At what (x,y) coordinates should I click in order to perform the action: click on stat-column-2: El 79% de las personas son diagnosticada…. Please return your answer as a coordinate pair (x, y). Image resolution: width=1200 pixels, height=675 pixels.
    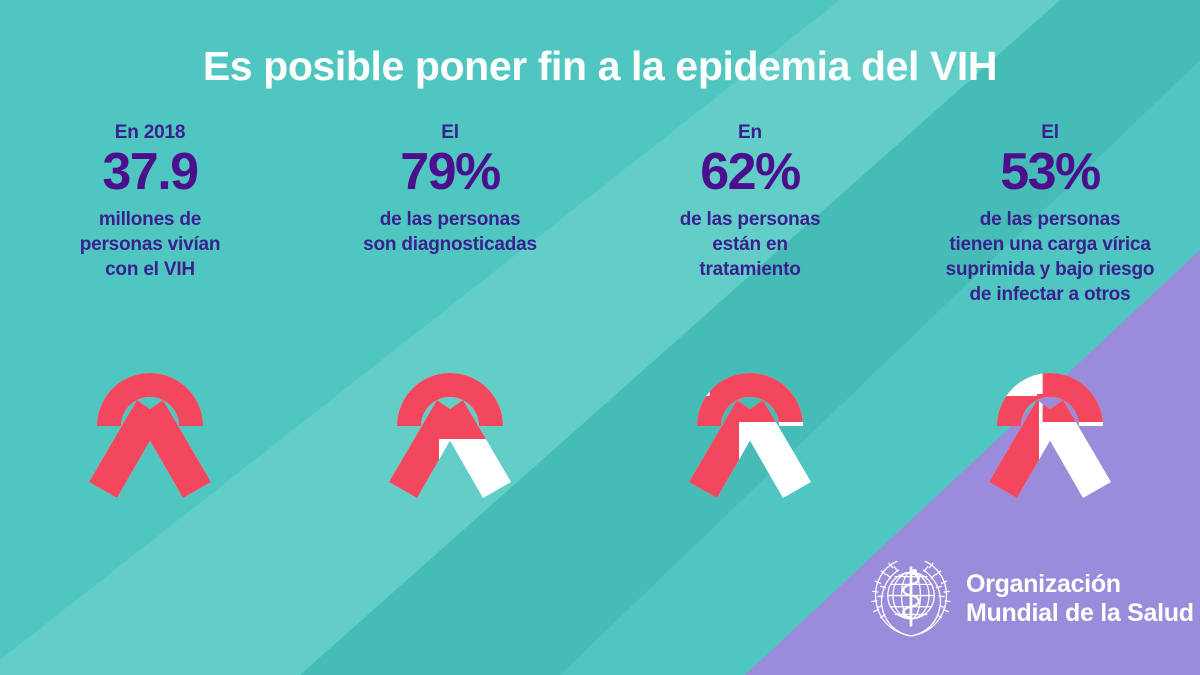
    Looking at the image, I should click on (450, 189).